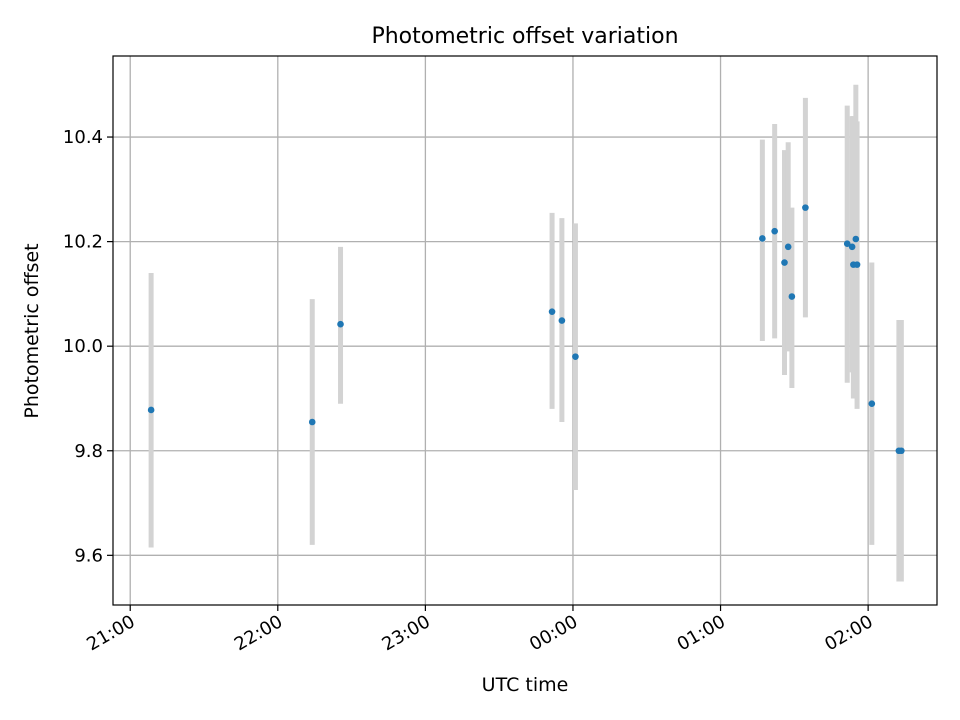 The width and height of the screenshot is (960, 720). What do you see at coordinates (480, 630) in the screenshot?
I see `x-axis: 21:00 22:00 23:00 00:00 01:00 02:00` at bounding box center [480, 630].